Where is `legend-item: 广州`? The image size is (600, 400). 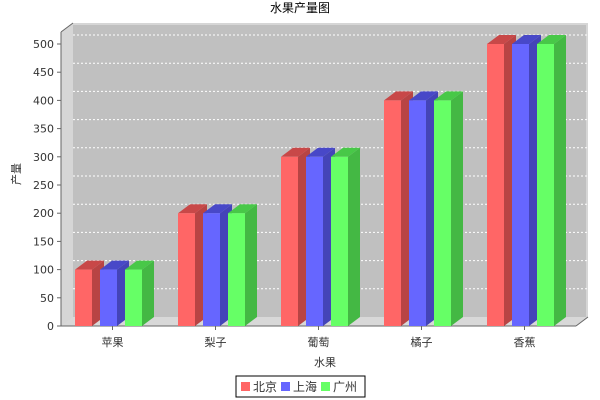
legend-item: 广州 is located at coordinates (339, 387).